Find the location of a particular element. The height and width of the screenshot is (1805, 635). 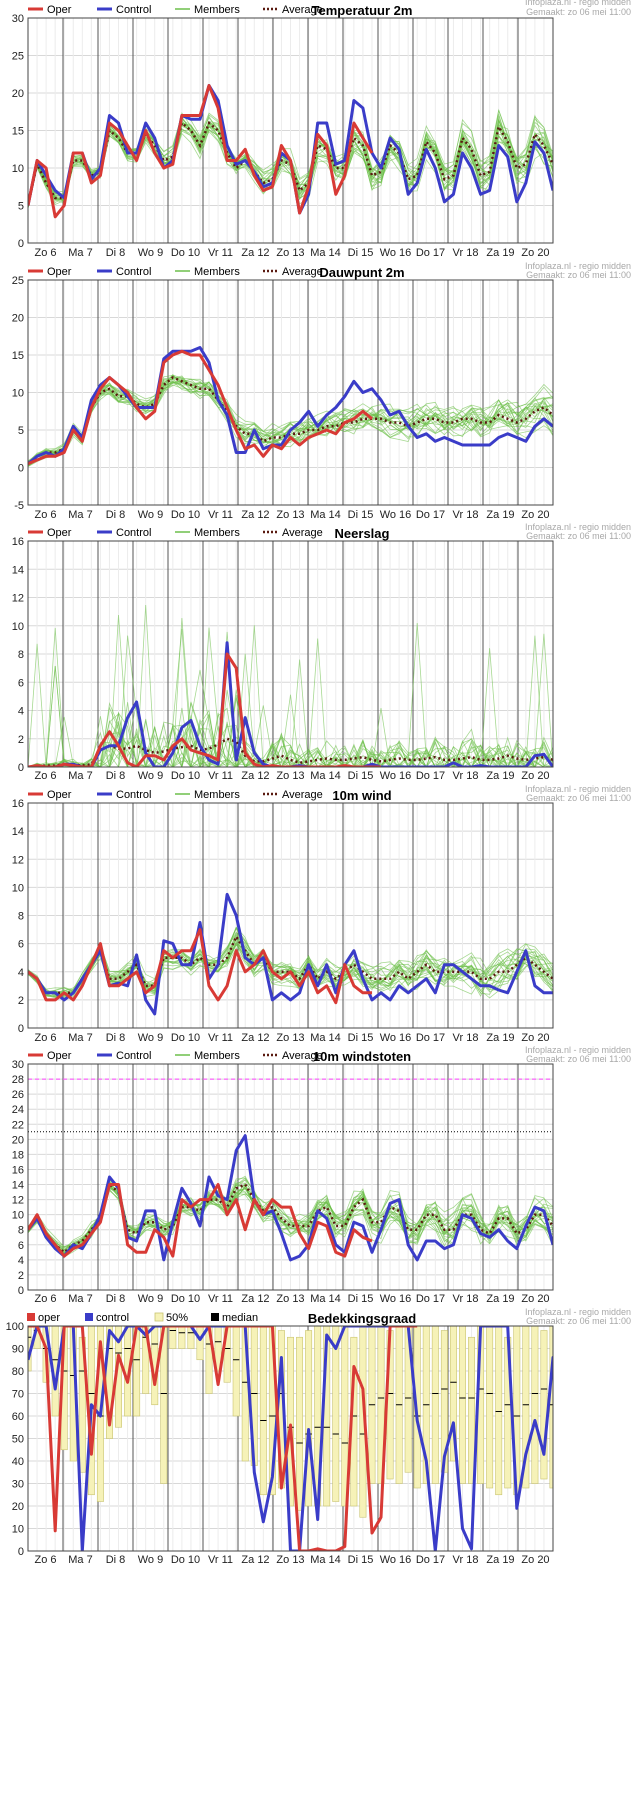

average-line is located at coordinates (290, 964).